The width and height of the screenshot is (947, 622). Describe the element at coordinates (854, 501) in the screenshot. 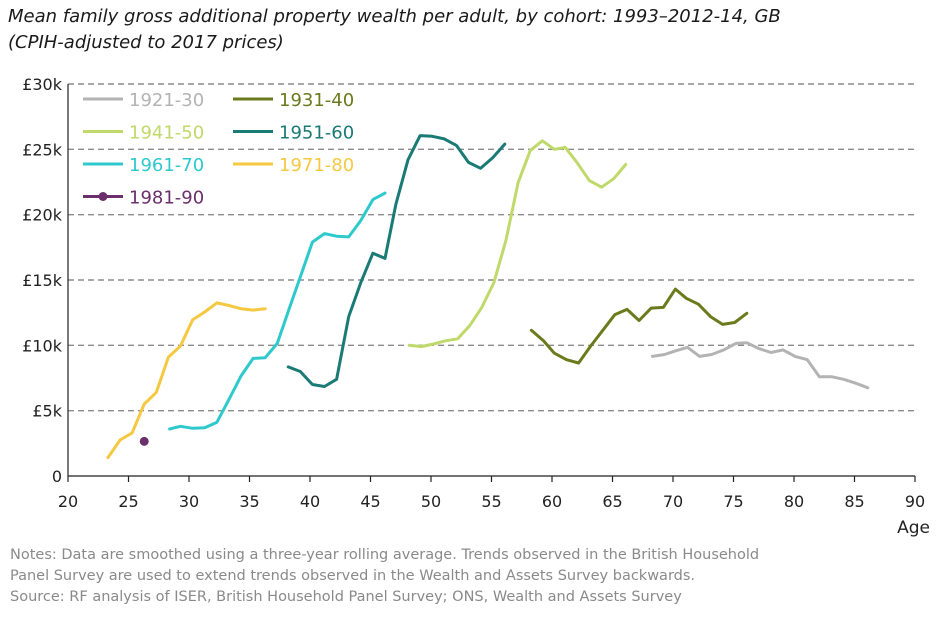

I see `x-tick-label: 85` at that location.